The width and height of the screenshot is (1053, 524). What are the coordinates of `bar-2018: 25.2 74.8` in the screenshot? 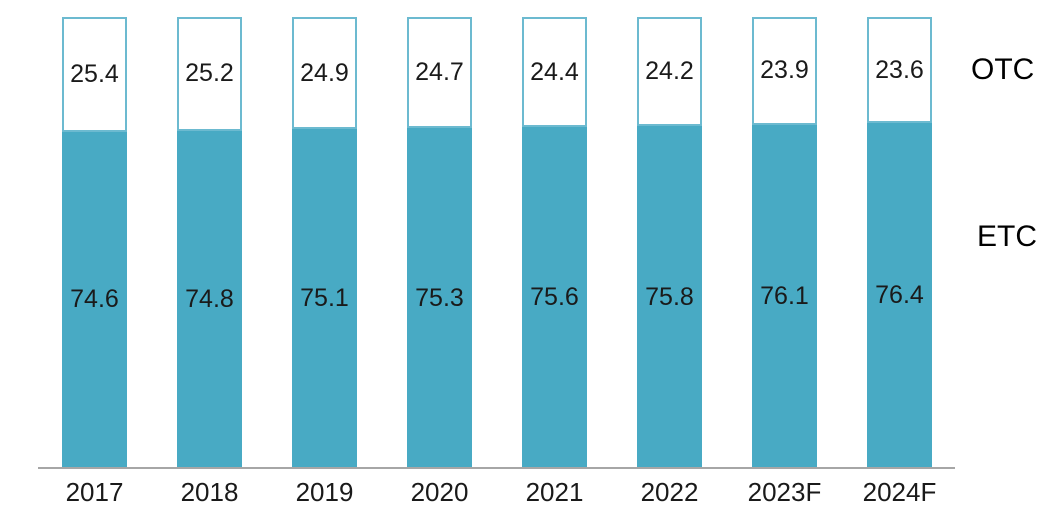 It's located at (209, 242).